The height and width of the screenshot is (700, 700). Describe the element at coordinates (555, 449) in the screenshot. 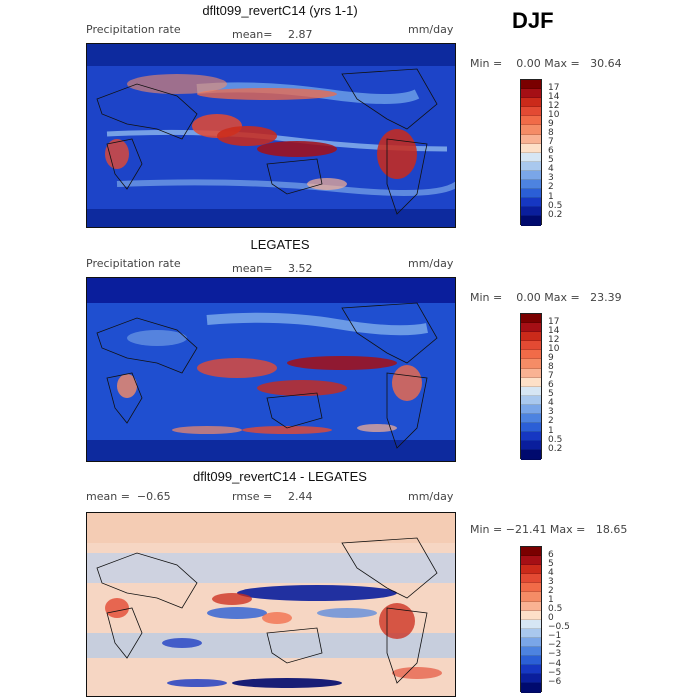

I see `panel-2-colorbar-tick: 0.2` at that location.